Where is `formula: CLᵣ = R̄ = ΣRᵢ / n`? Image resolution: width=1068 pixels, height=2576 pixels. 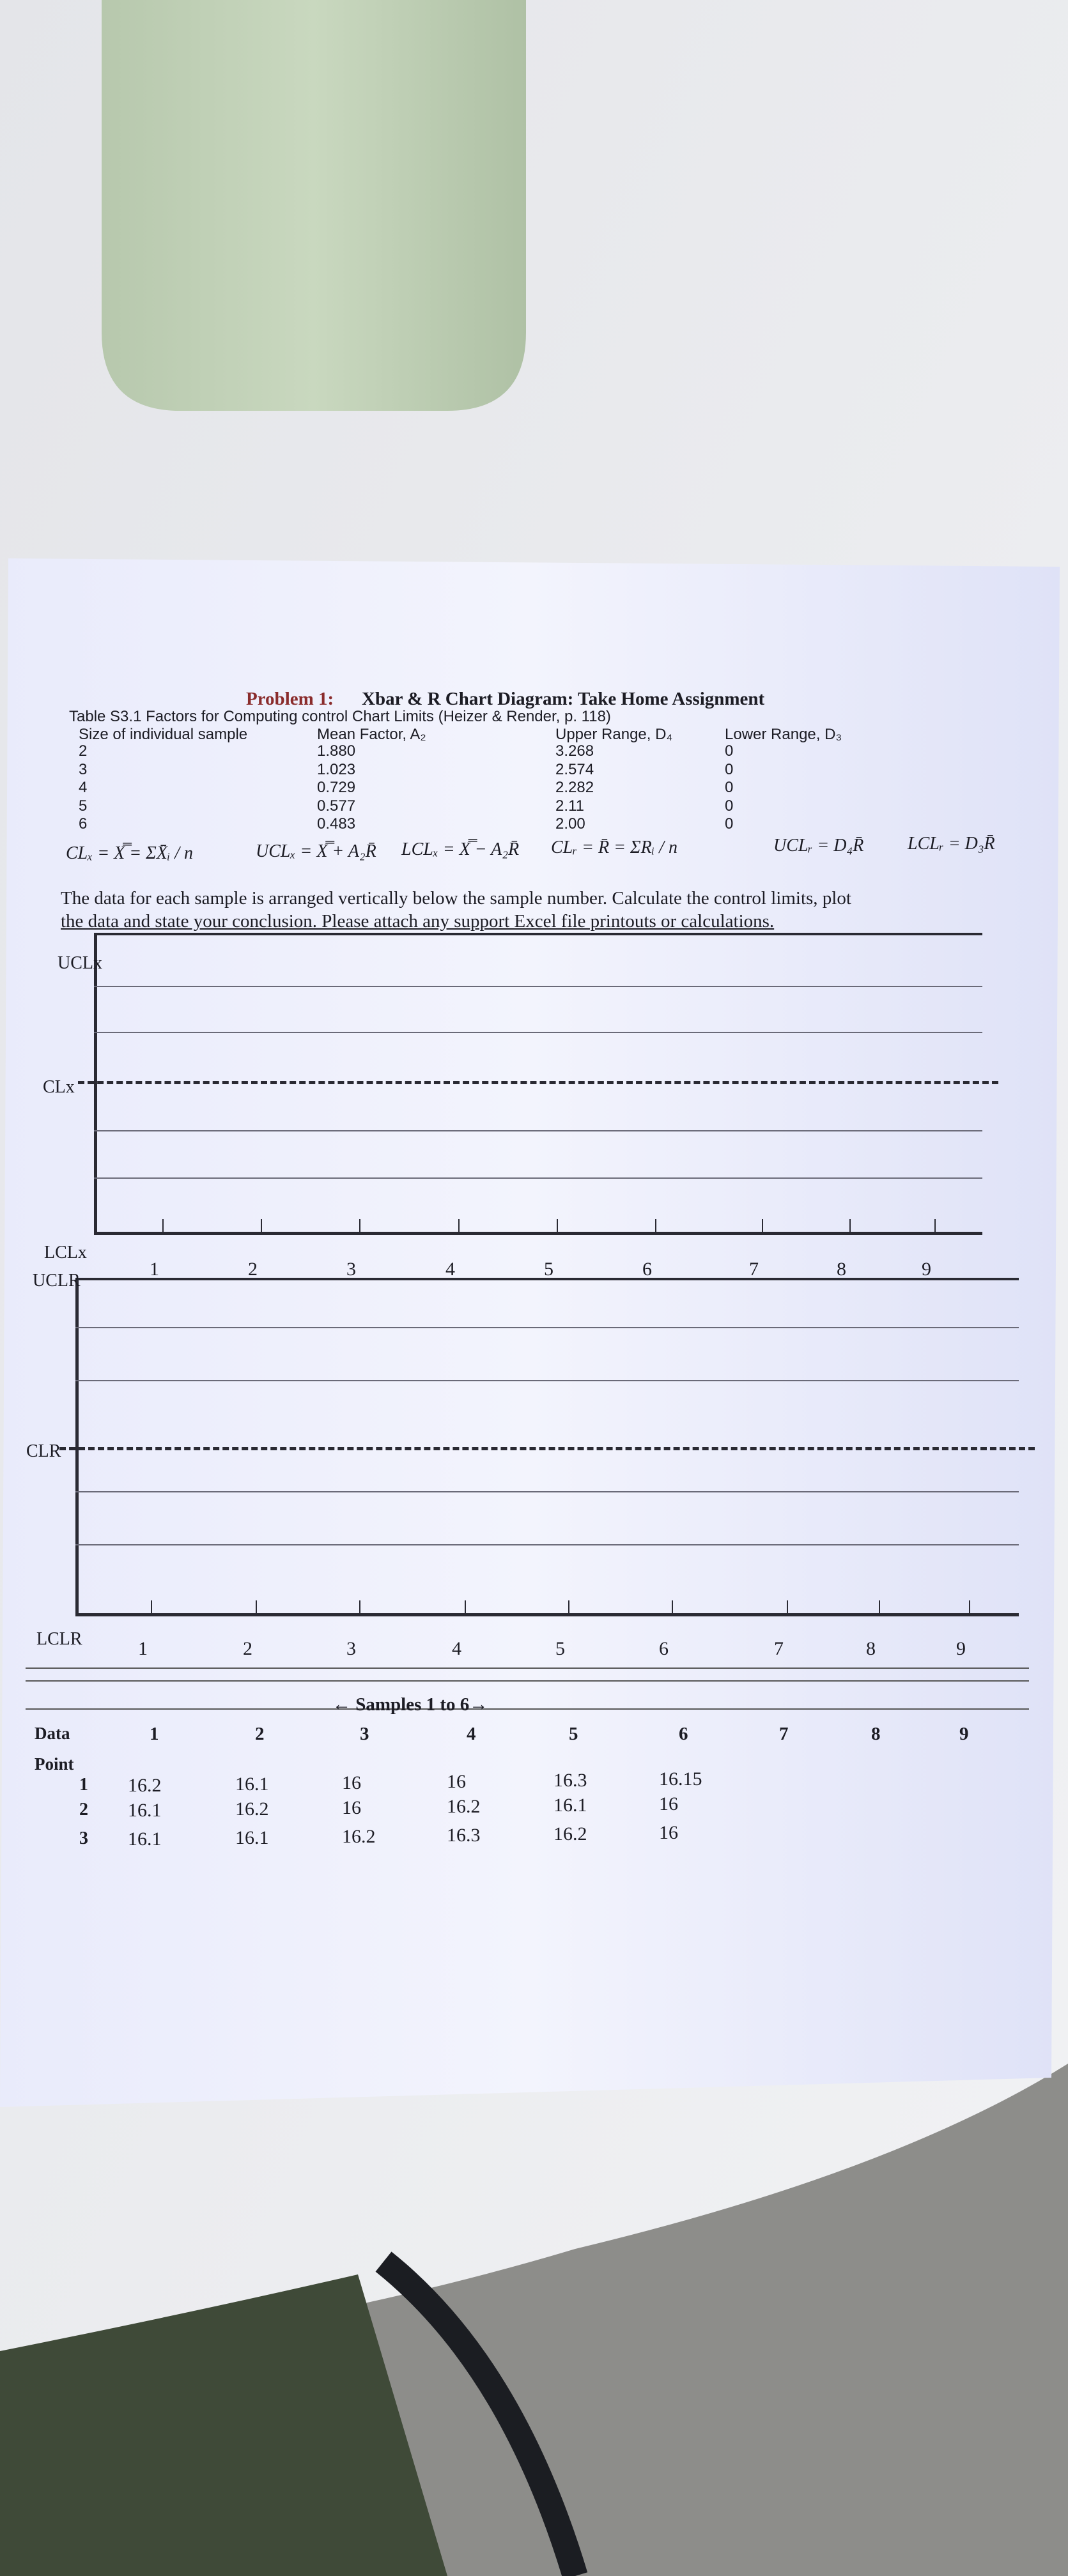
formula: CLᵣ = R̄ = ΣRᵢ / n is located at coordinates (614, 847).